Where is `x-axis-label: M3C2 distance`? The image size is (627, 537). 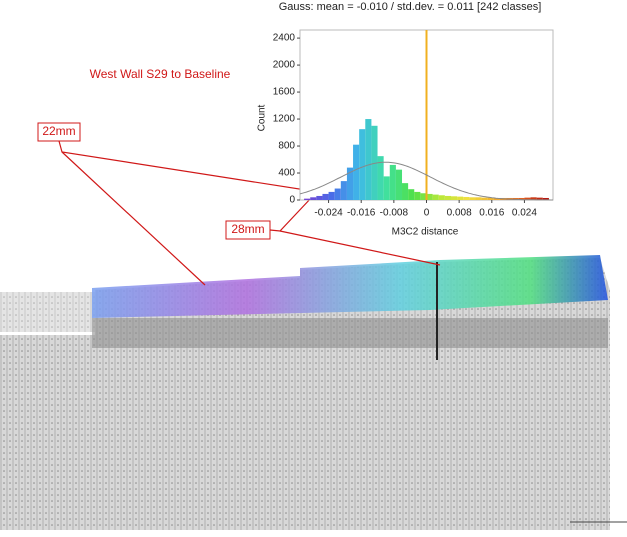
x-axis-label: M3C2 distance is located at coordinates (425, 232).